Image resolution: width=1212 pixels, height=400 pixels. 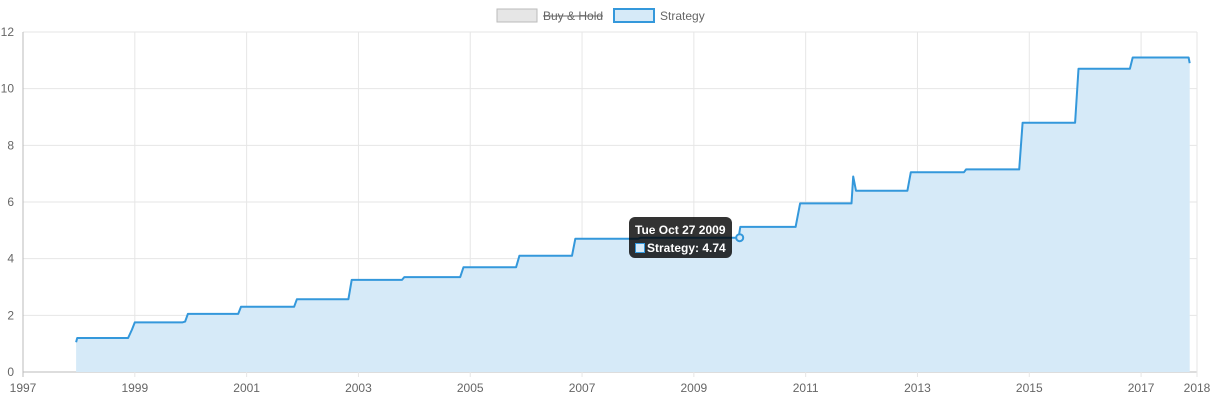 What do you see at coordinates (10, 315) in the screenshot?
I see `y-tick-label: 2` at bounding box center [10, 315].